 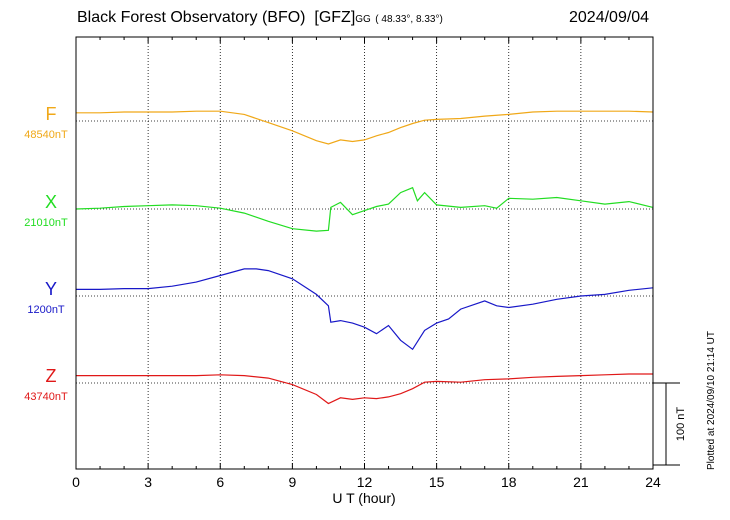 What do you see at coordinates (46, 135) in the screenshot?
I see `baseline-label-f: 48540nT` at bounding box center [46, 135].